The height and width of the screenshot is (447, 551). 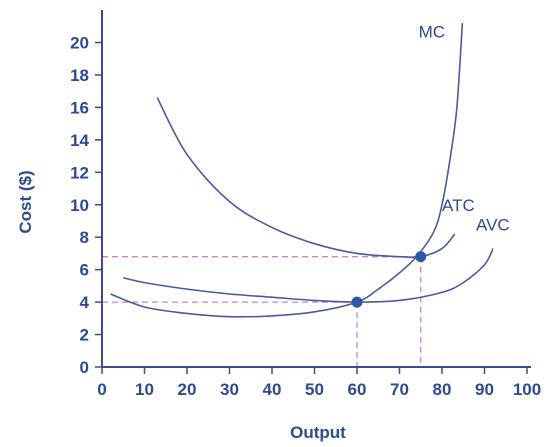 What do you see at coordinates (101, 389) in the screenshot?
I see `x-tick-label: 0` at bounding box center [101, 389].